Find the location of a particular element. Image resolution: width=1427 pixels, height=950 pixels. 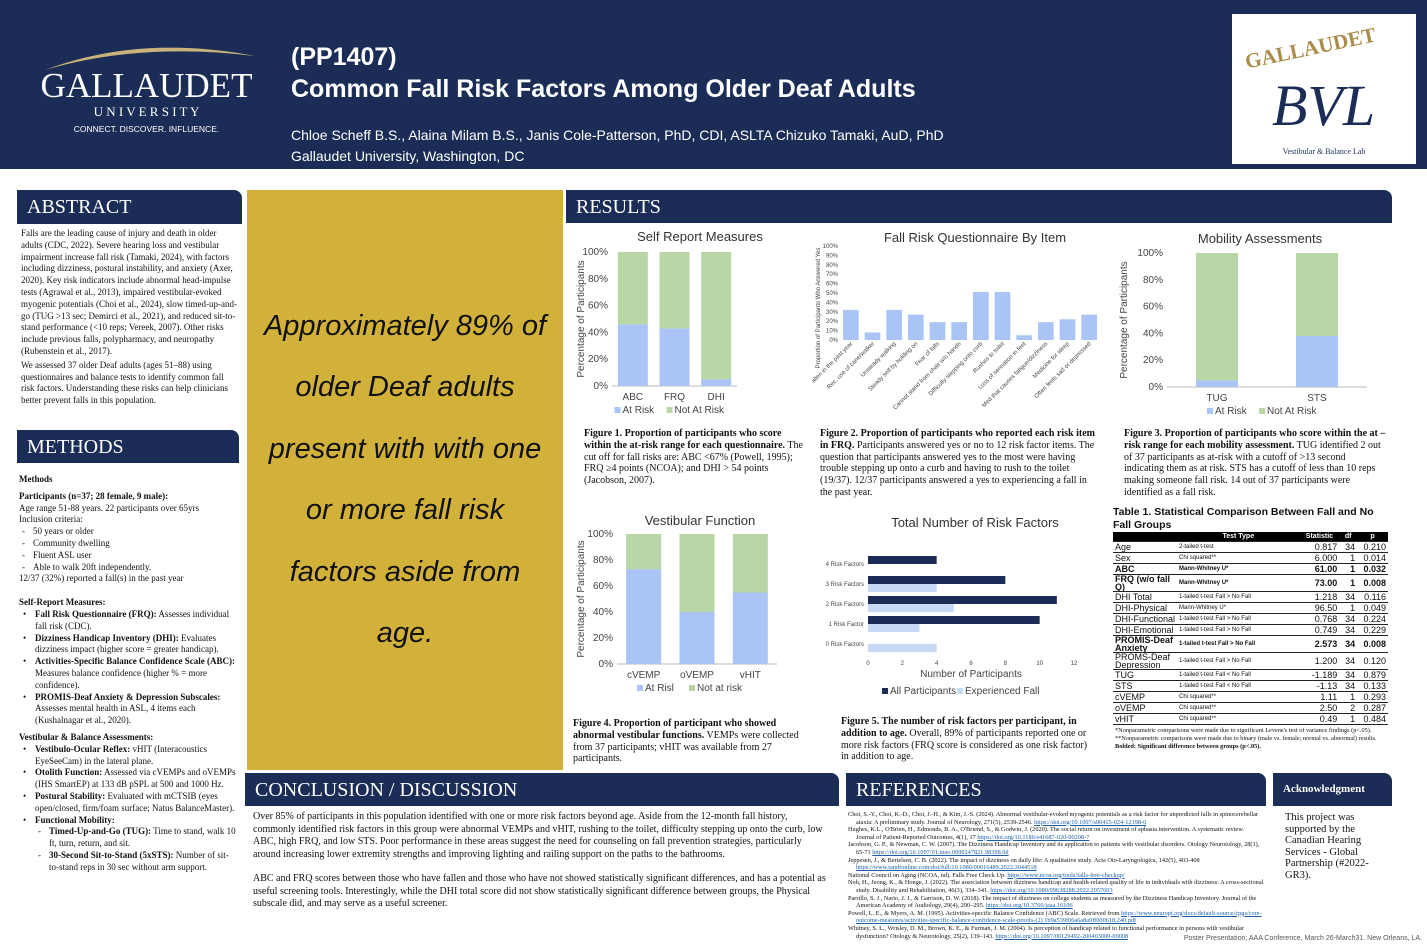

lab-arc-text: GALLAUDET is located at coordinates (1310, 48).